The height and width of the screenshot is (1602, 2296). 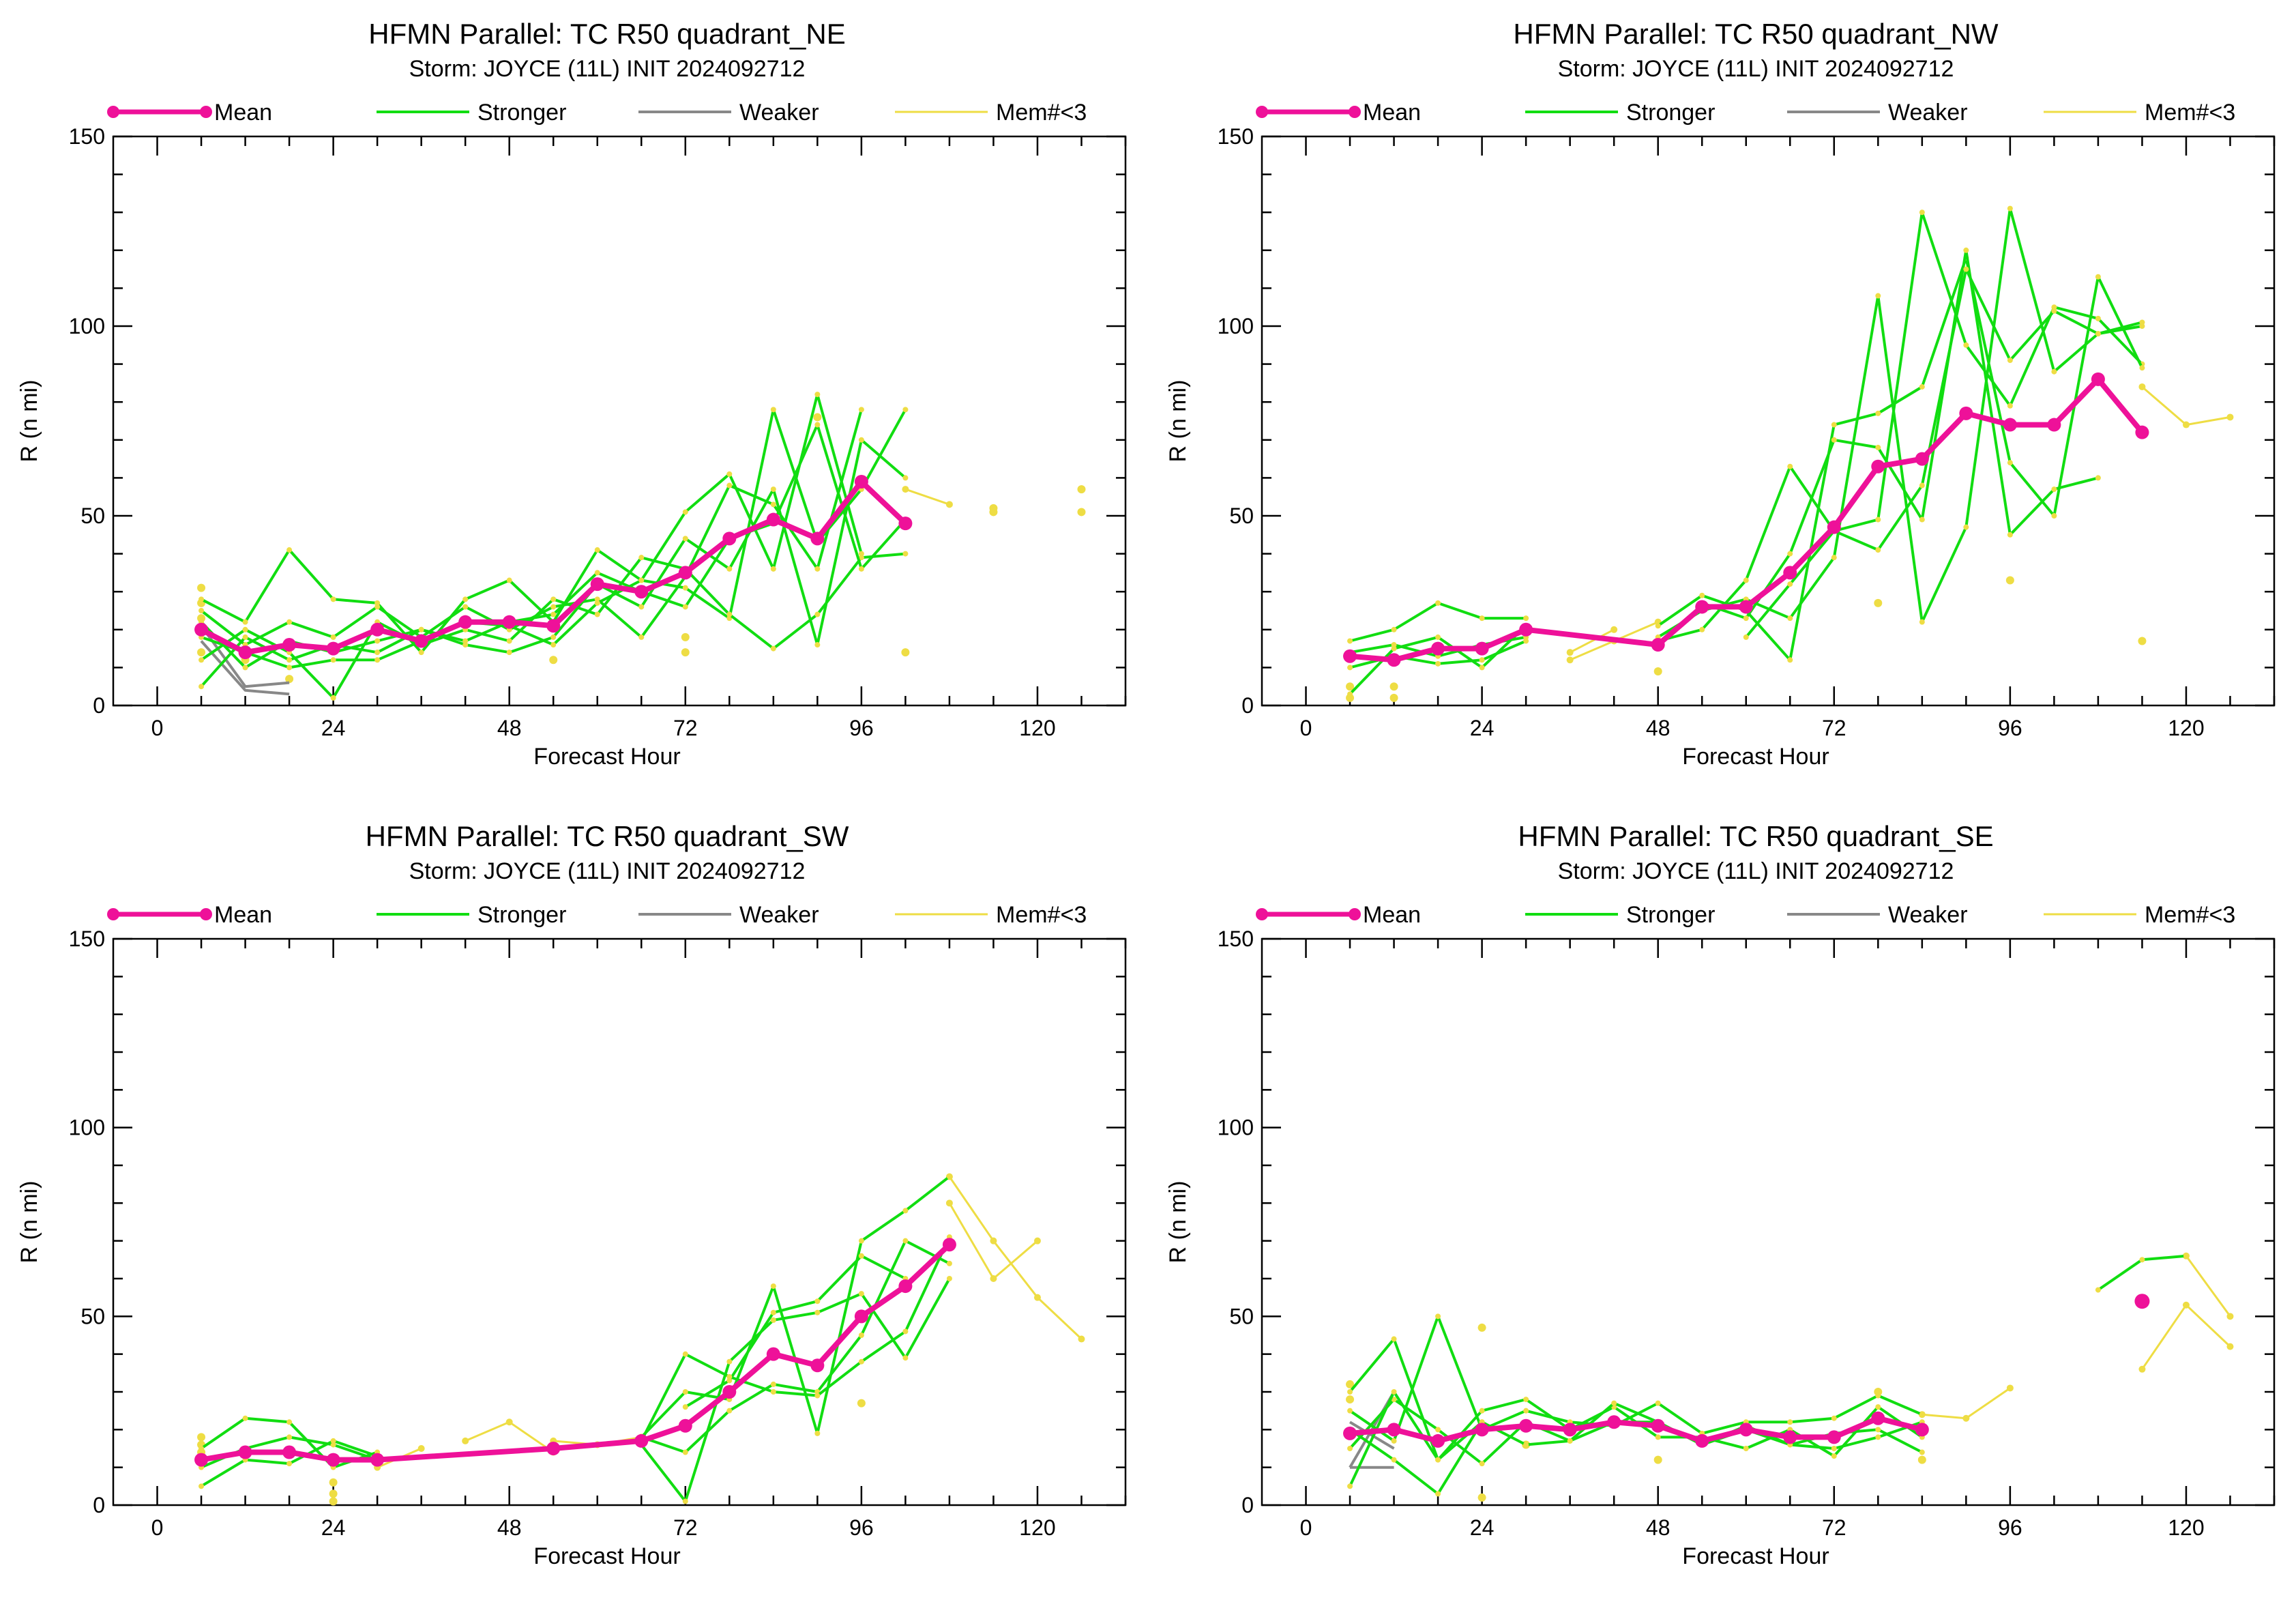 What do you see at coordinates (245, 656) in the screenshot?
I see `weaker-member-line` at bounding box center [245, 656].